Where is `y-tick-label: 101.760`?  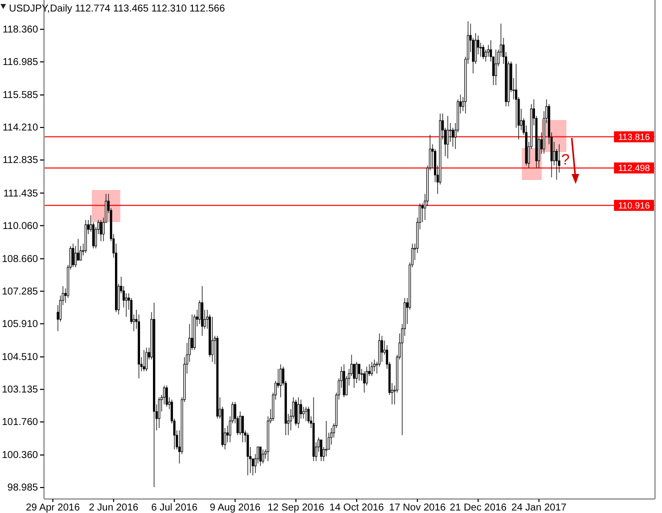 y-tick-label: 101.760 is located at coordinates (20, 422).